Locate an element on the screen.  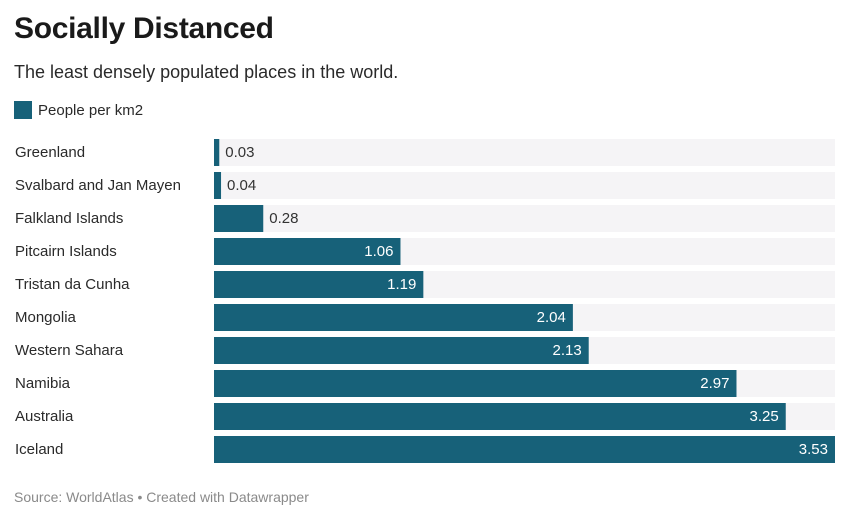
legend: People per km2 is located at coordinates (78, 110).